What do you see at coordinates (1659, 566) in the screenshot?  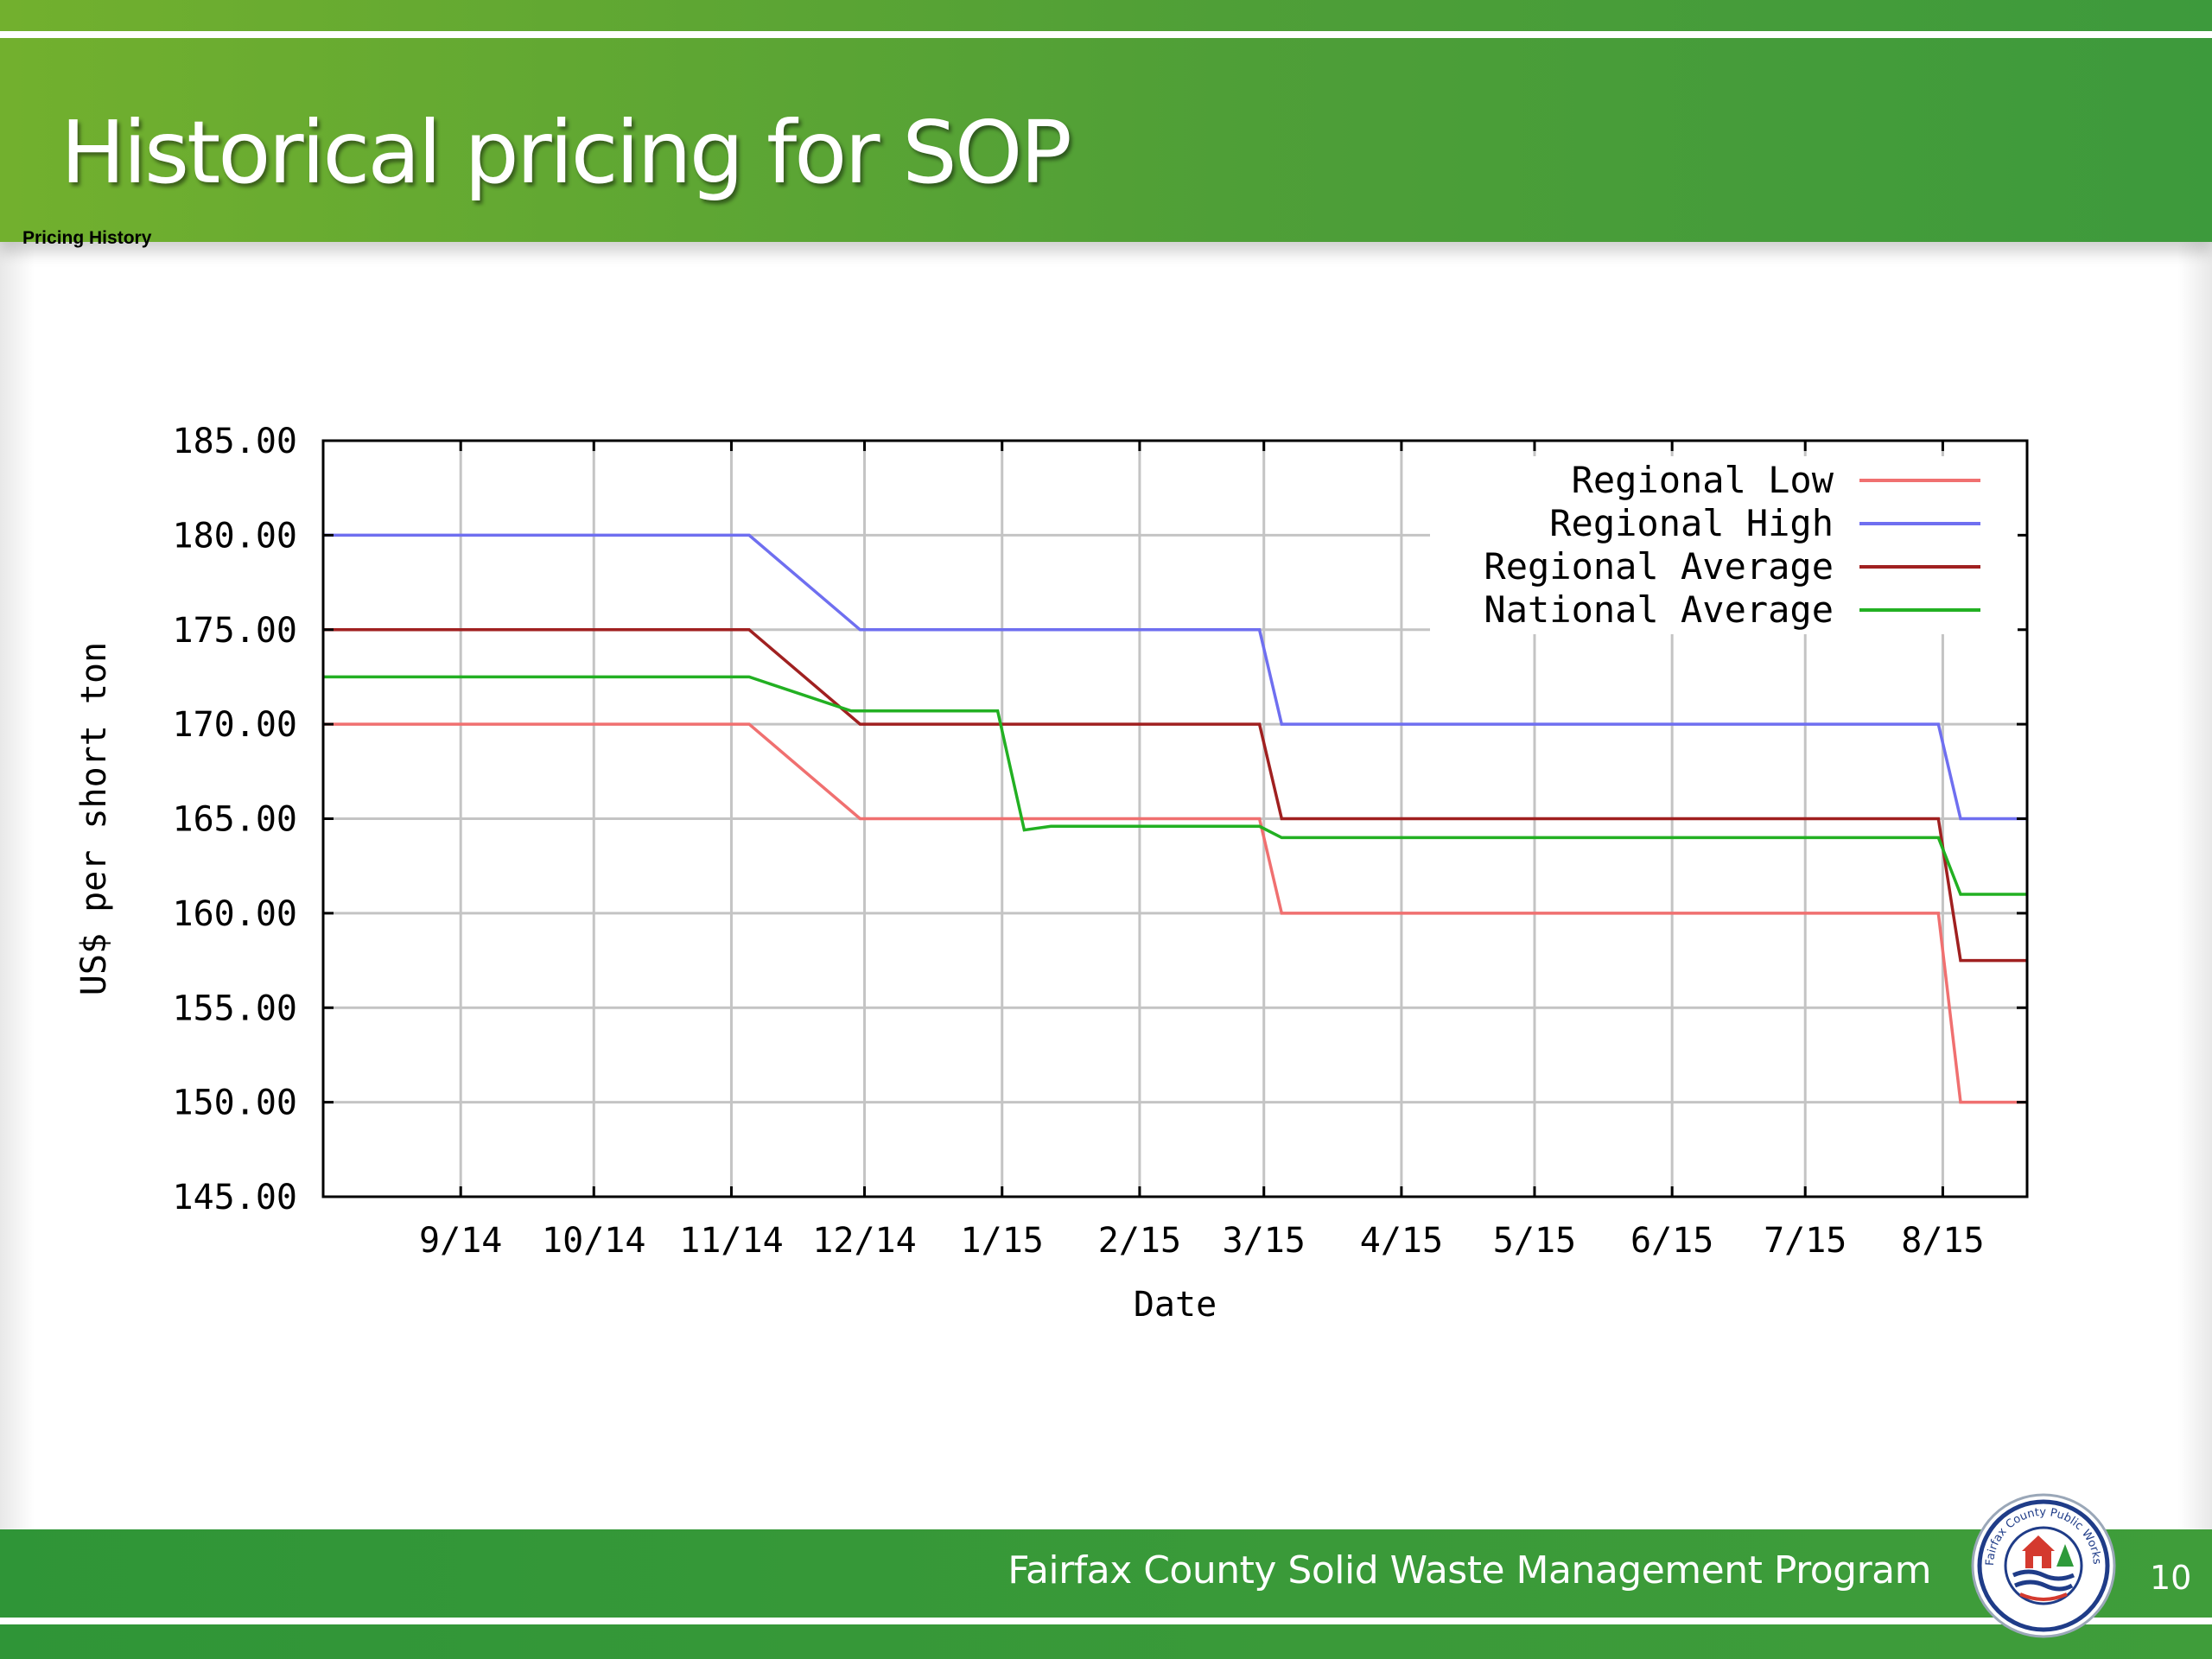 I see `legend-label: Regional Average` at bounding box center [1659, 566].